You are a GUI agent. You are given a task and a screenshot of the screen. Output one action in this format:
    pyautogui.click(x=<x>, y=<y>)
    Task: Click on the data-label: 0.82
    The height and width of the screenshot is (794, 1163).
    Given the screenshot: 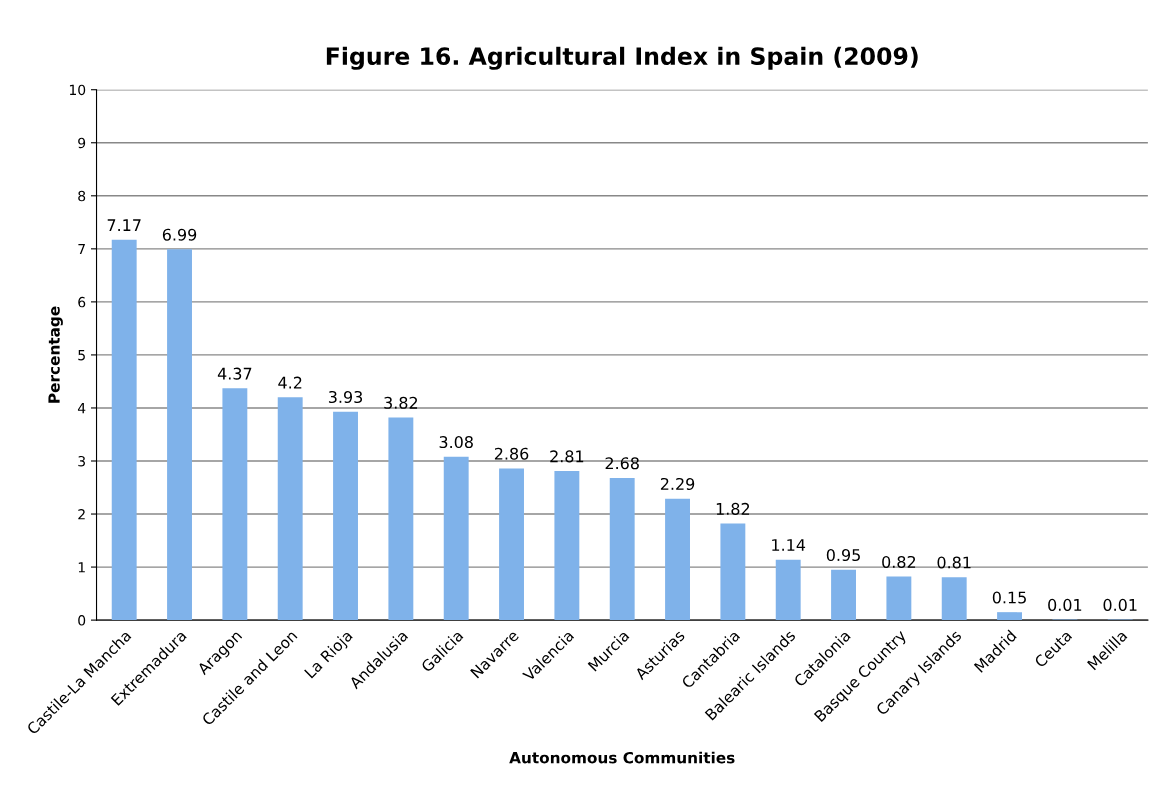 What is the action you would take?
    pyautogui.click(x=899, y=561)
    